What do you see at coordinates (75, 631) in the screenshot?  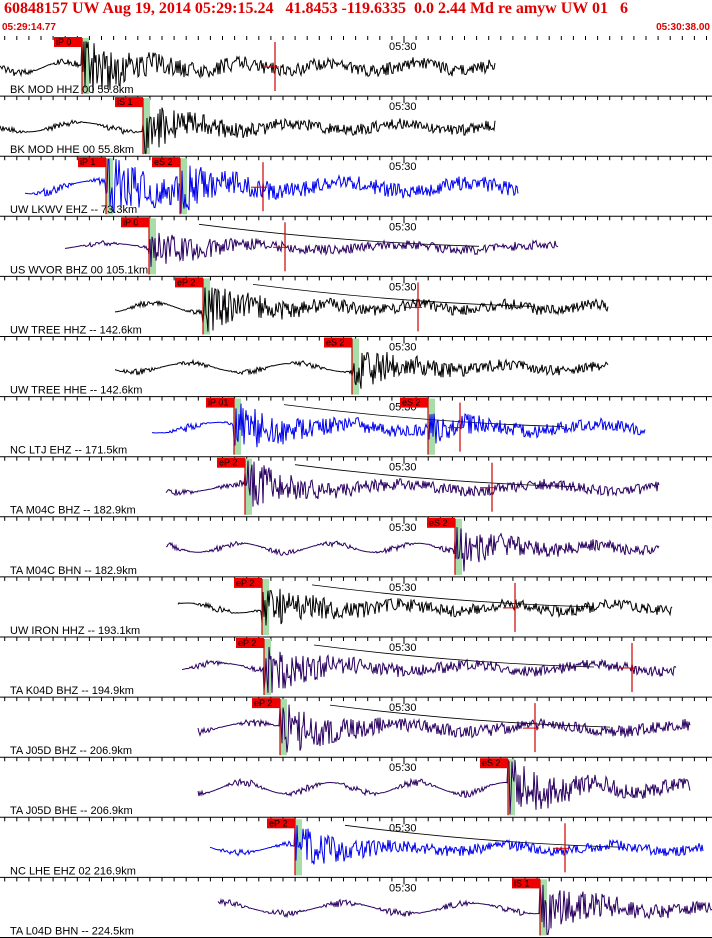 I see `station-label: UW IRON HHZ -- 193.1km` at bounding box center [75, 631].